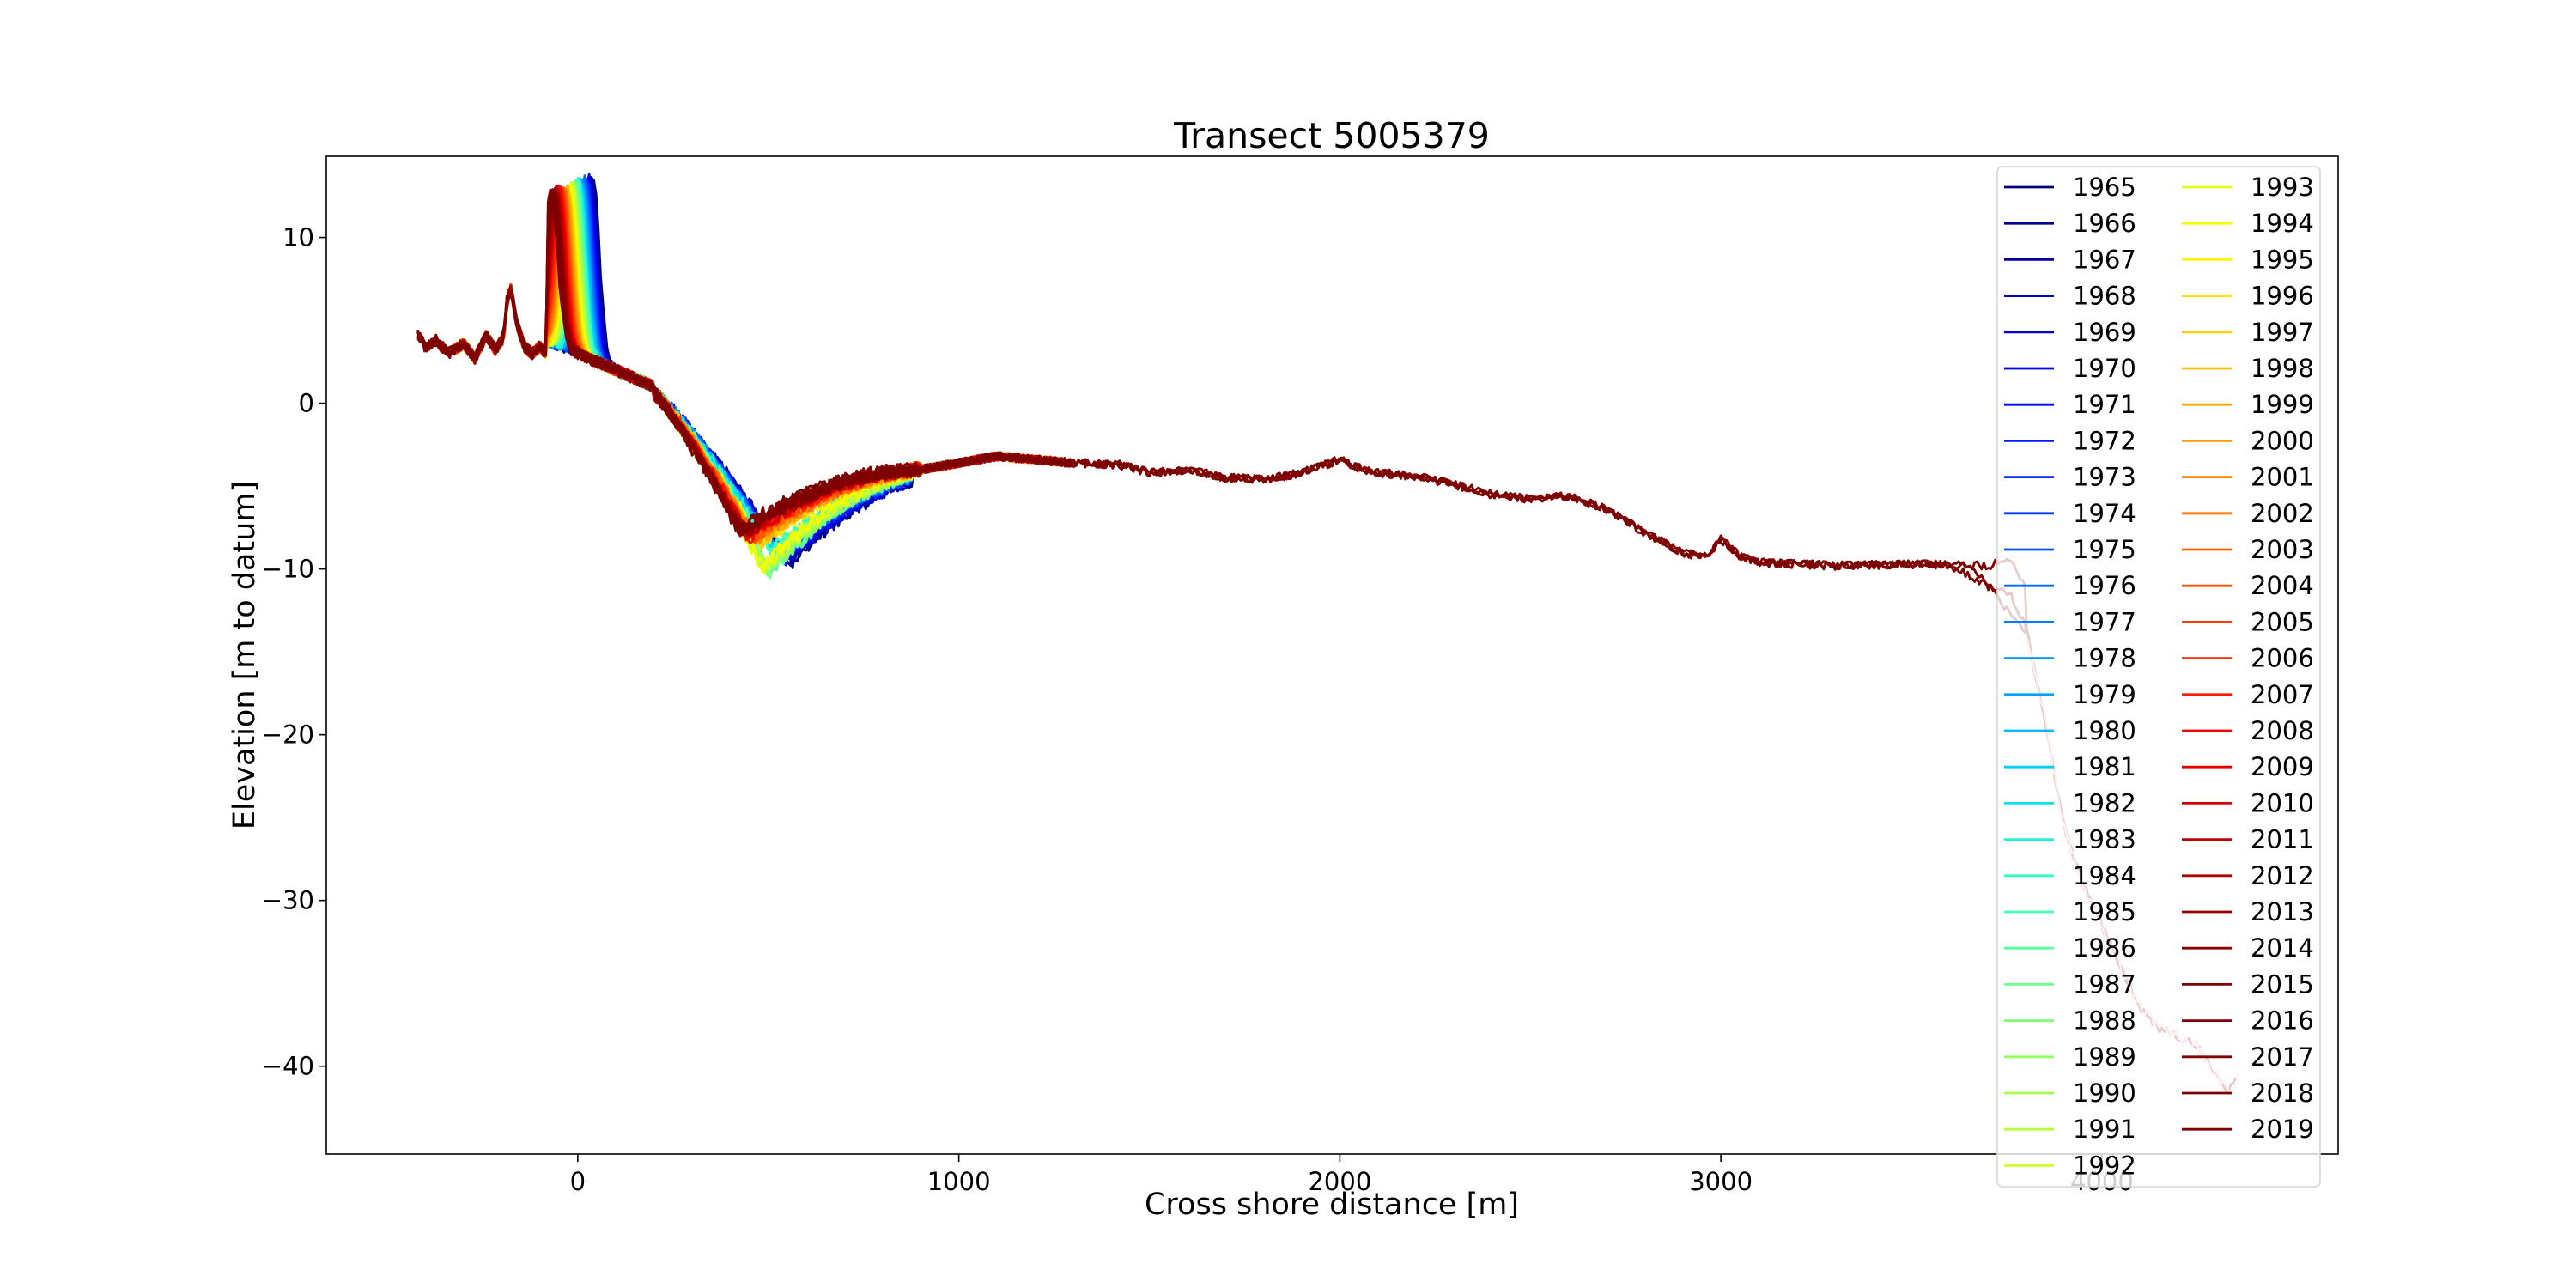  I want to click on y-tick-label: −20, so click(288, 735).